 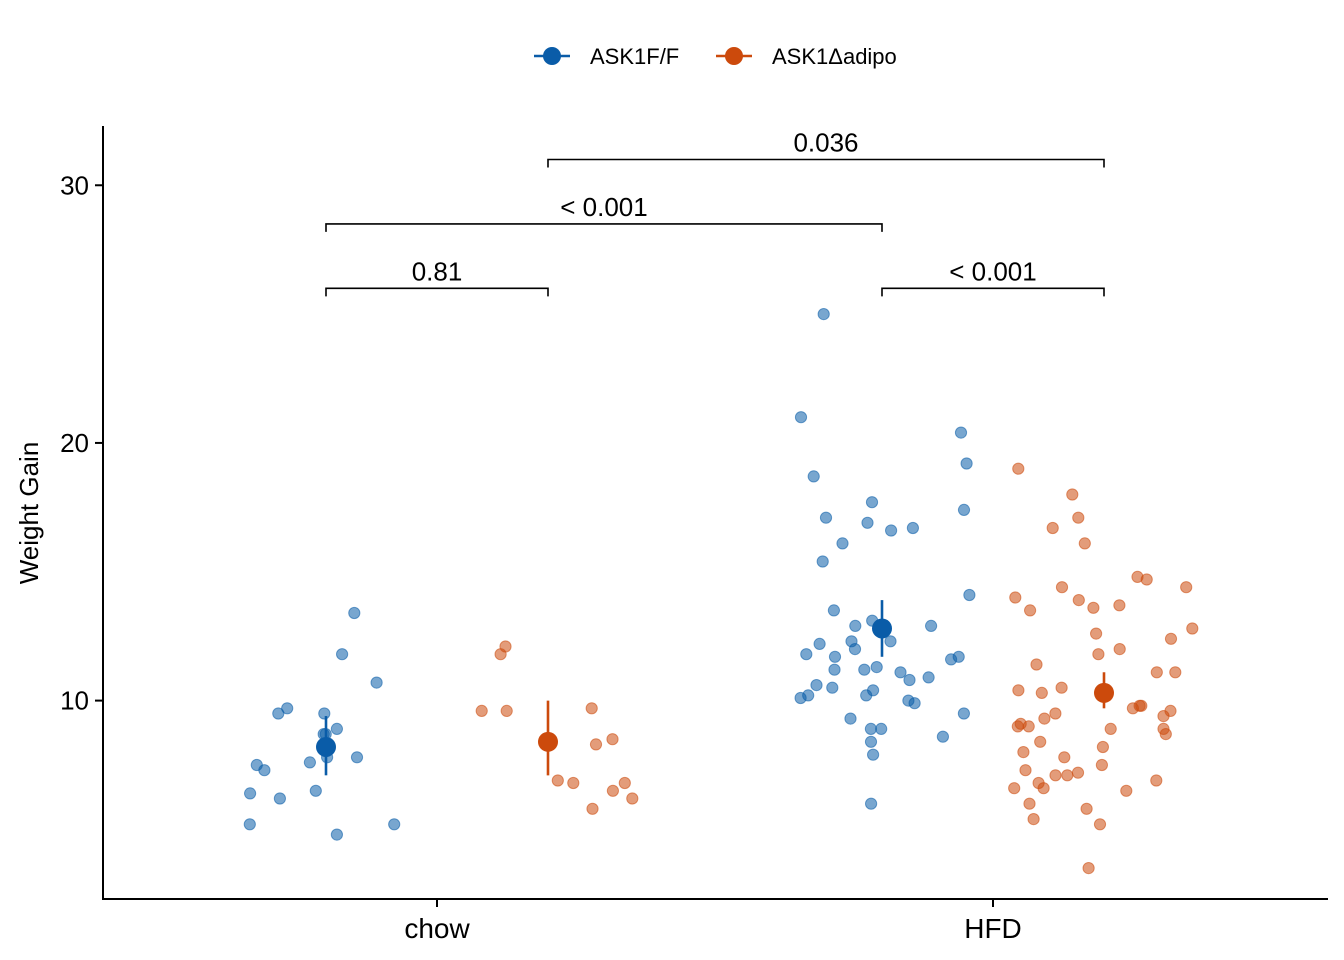 I want to click on x-ticks: chow HFD, so click(x=713, y=921).